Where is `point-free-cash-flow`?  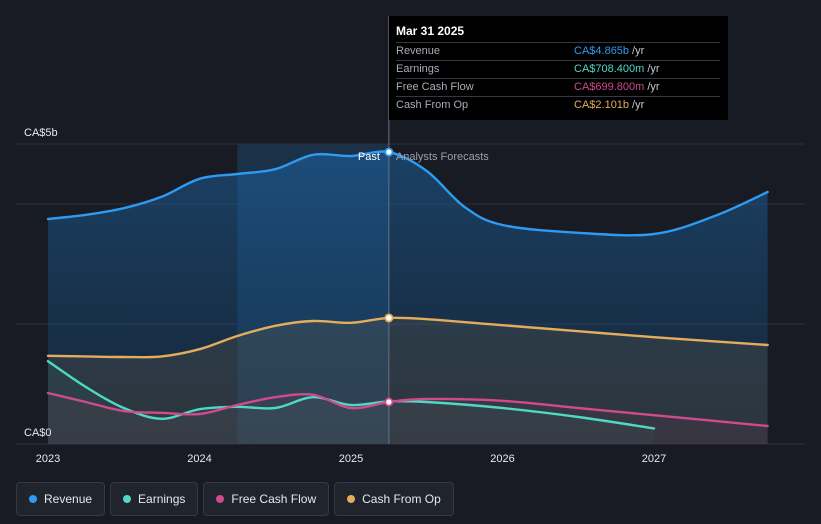 point-free-cash-flow is located at coordinates (389, 402).